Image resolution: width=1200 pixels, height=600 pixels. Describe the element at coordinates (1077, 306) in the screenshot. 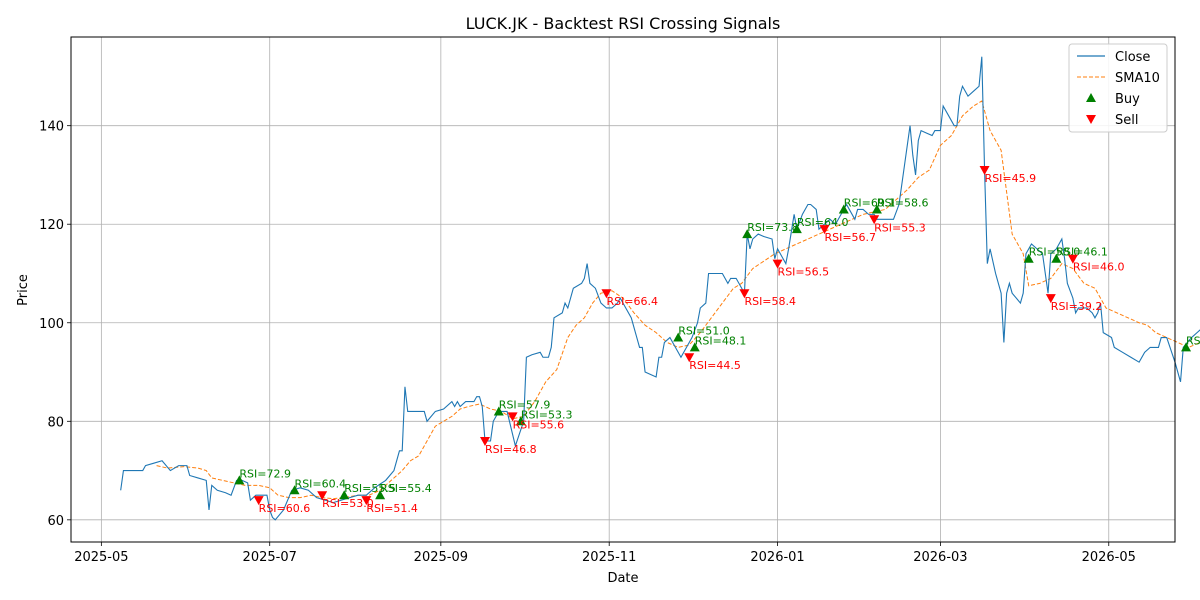

I see `sell-annotation: RSI=39.2` at that location.